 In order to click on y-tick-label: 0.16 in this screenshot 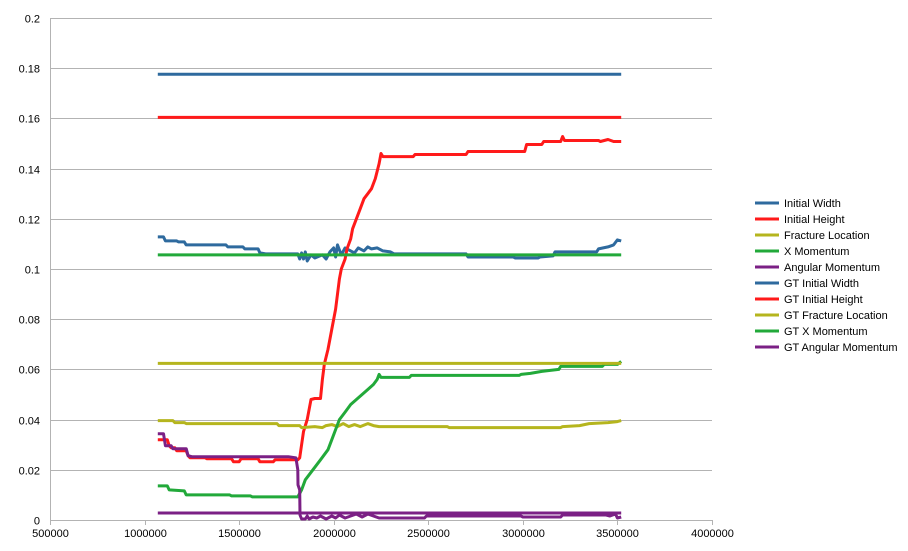, I will do `click(29, 120)`.